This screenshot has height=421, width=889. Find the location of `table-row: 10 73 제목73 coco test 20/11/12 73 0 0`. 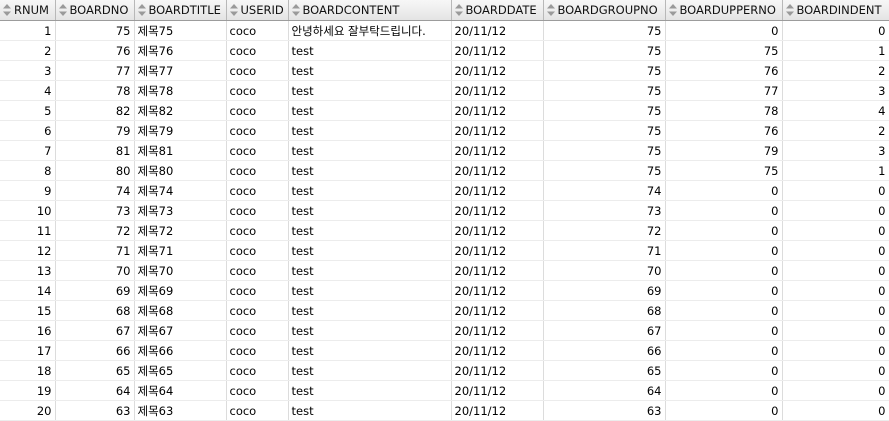

table-row: 10 73 제목73 coco test 20/11/12 73 0 0 is located at coordinates (444, 210).